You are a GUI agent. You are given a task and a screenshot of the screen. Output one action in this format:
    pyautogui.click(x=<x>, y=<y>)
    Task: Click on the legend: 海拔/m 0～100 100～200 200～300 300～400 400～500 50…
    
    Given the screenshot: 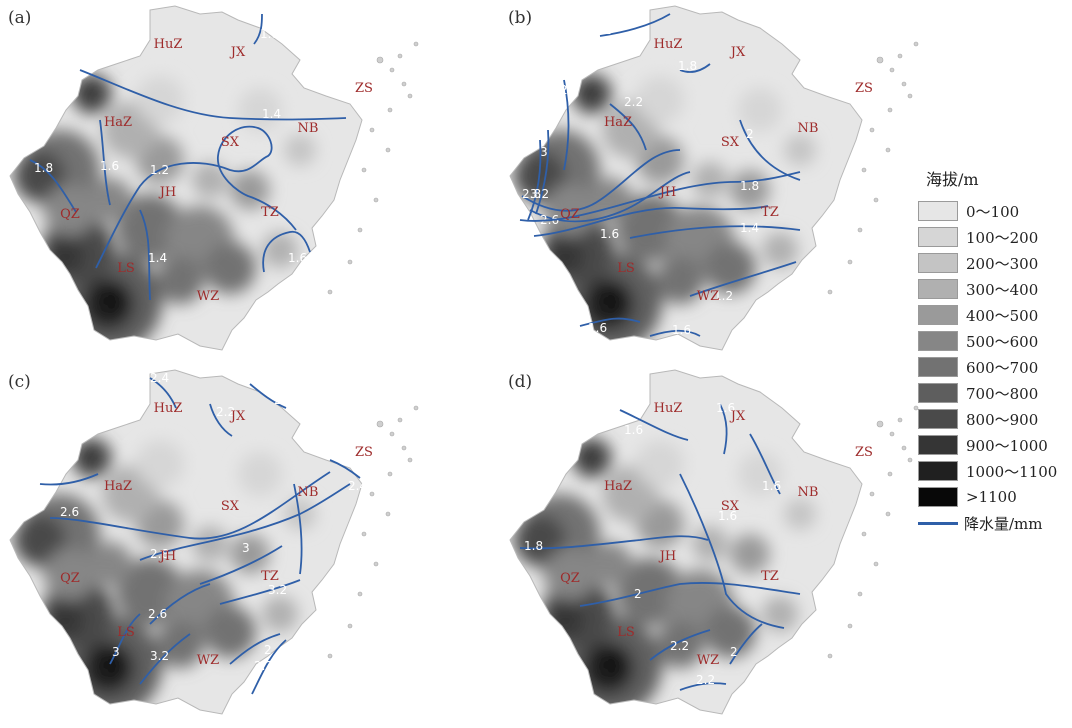 What is the action you would take?
    pyautogui.click(x=993, y=351)
    